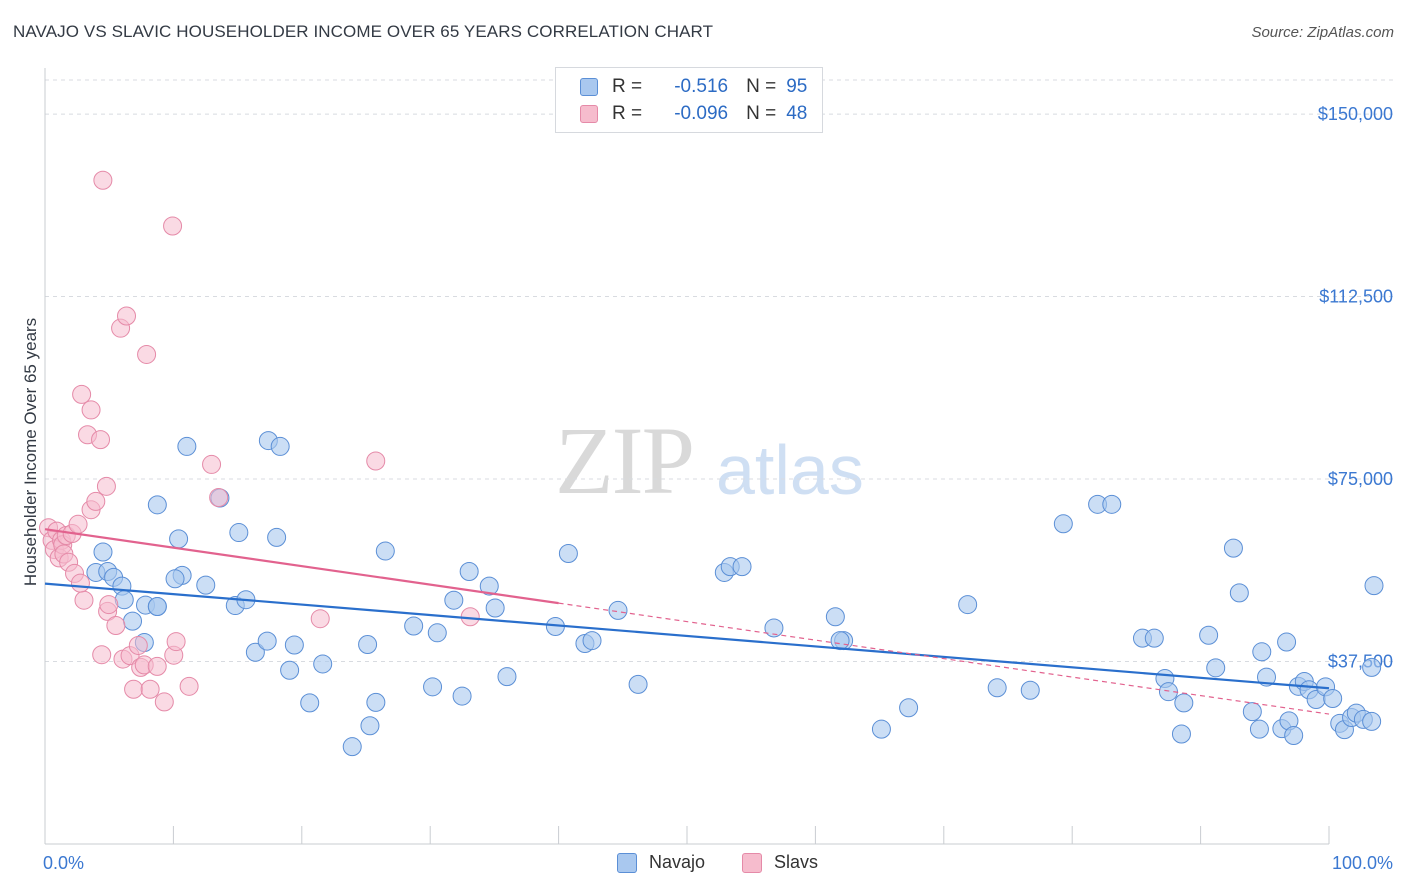 Image resolution: width=1406 pixels, height=892 pixels. I want to click on watermark-atlas: atlas, so click(790, 470).